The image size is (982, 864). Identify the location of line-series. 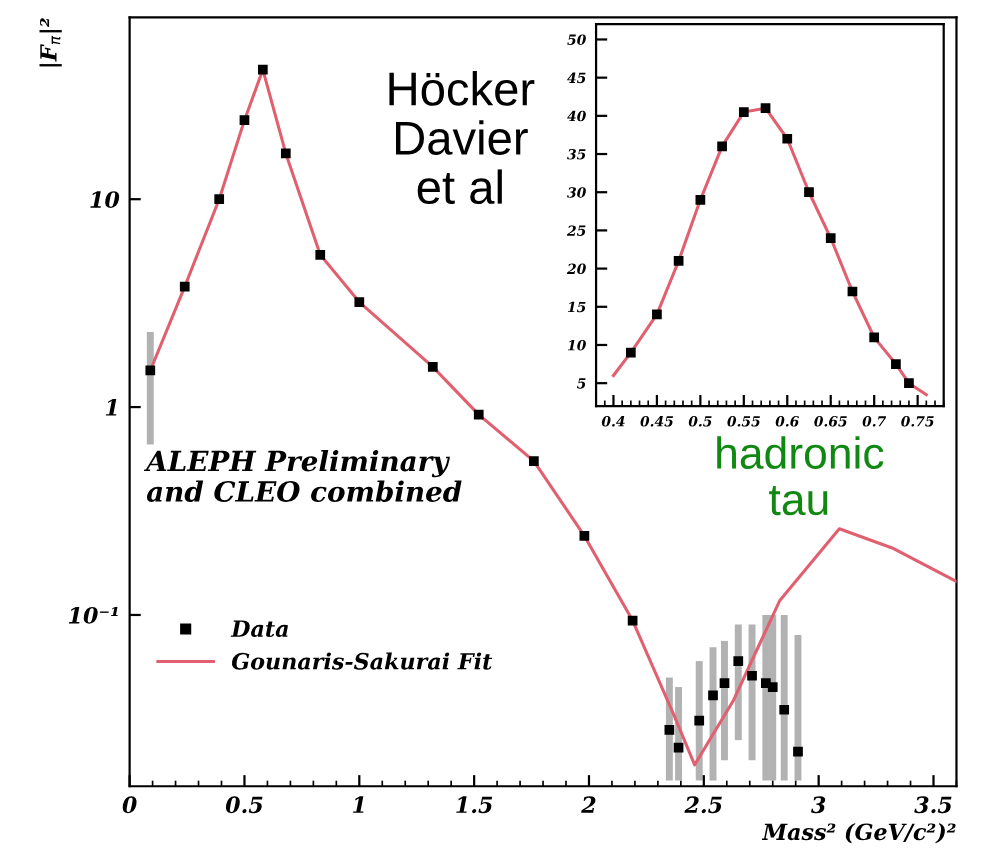
(769, 251).